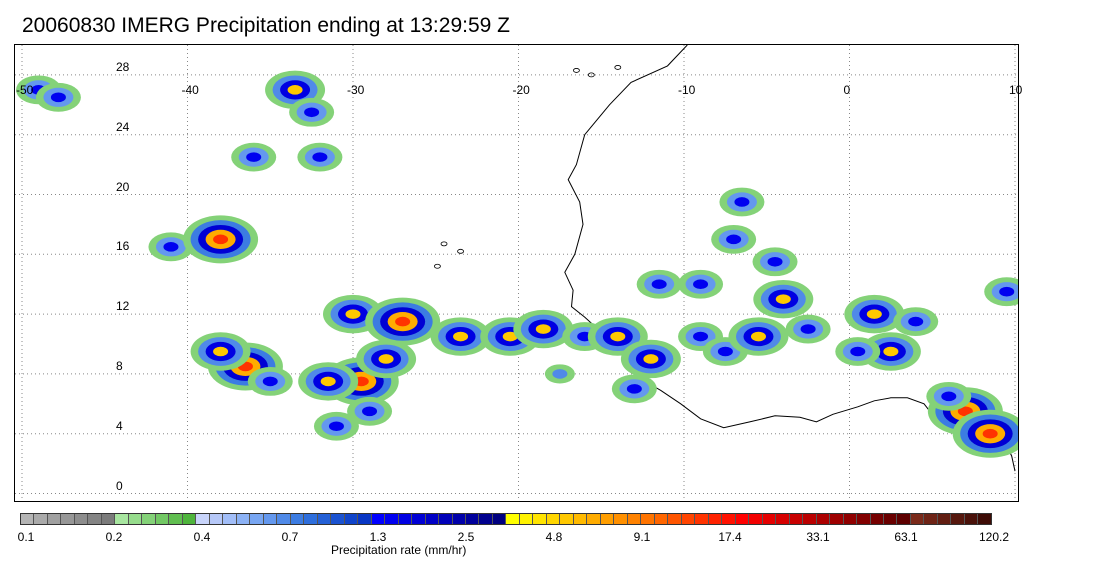 This screenshot has width=1101, height=571. I want to click on colorbar-tick-label: 33.1, so click(818, 537).